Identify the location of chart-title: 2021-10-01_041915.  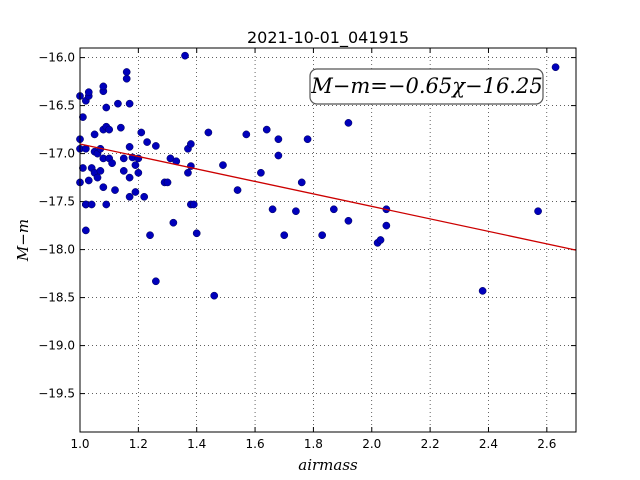
(328, 38).